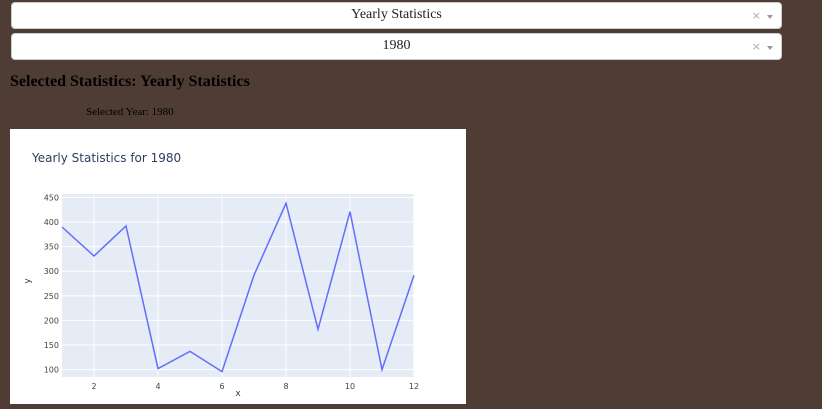  I want to click on x-tick-label: 4, so click(157, 386).